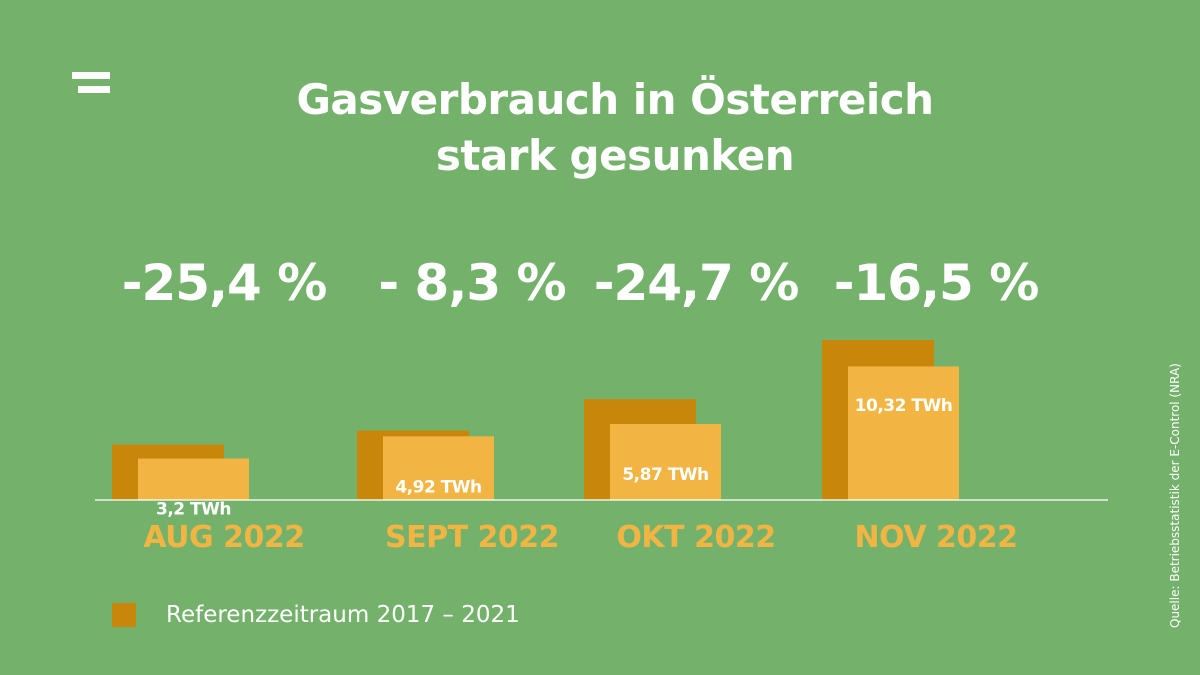  What do you see at coordinates (193, 510) in the screenshot?
I see `bar-value-label-0: 3,2 TWh` at bounding box center [193, 510].